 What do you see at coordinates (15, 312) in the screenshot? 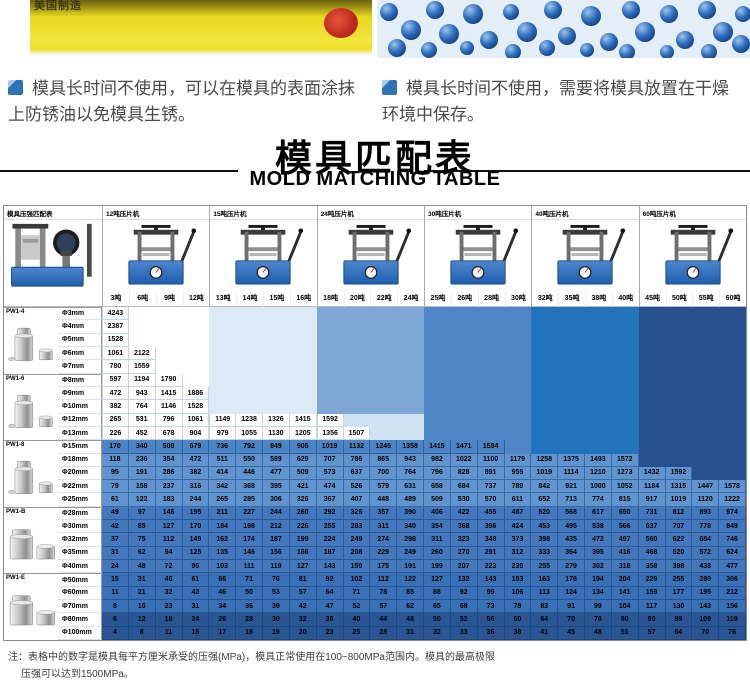
I see `mold-model-label: PW1-4` at bounding box center [15, 312].